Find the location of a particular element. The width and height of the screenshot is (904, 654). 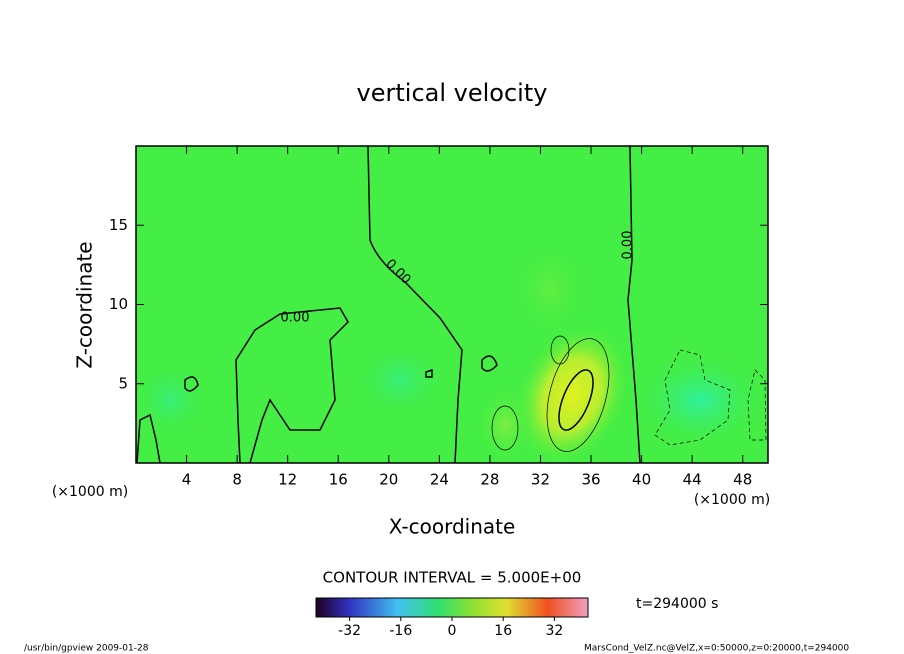

x-tick-label: 36 is located at coordinates (590, 480).